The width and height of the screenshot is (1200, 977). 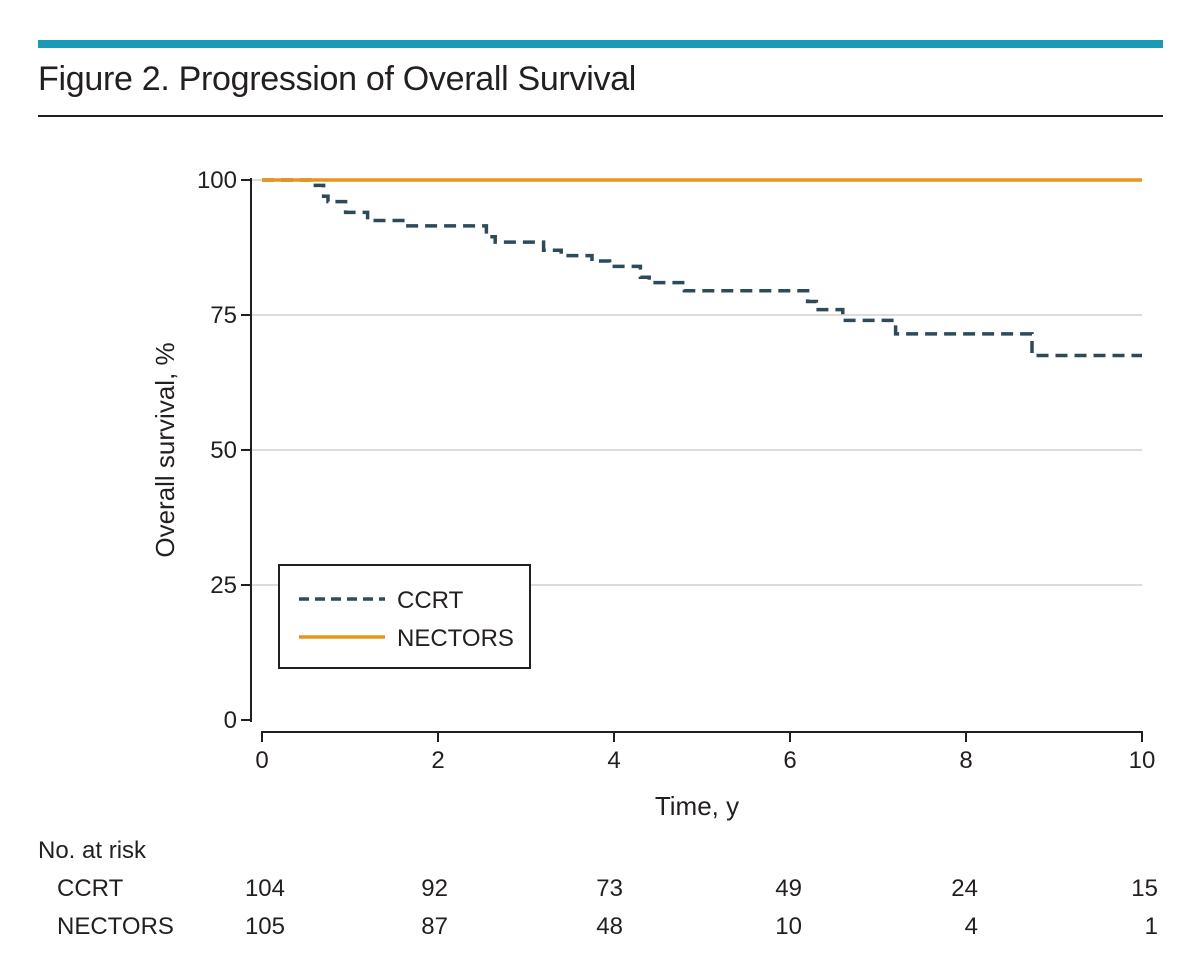 What do you see at coordinates (430, 600) in the screenshot?
I see `legend-label-ccrt: CCRT` at bounding box center [430, 600].